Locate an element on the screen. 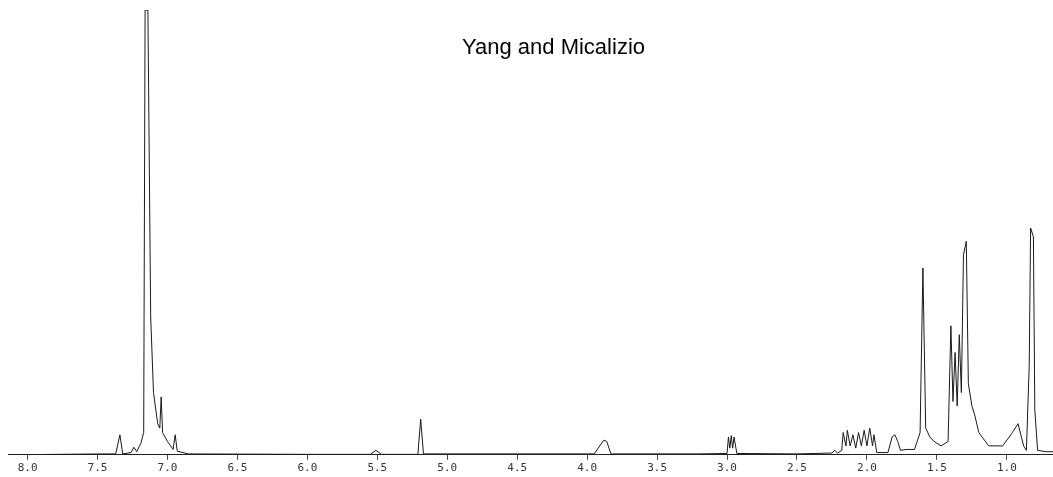 The image size is (1053, 477). annotation: Yang and Micalizio is located at coordinates (553, 47).